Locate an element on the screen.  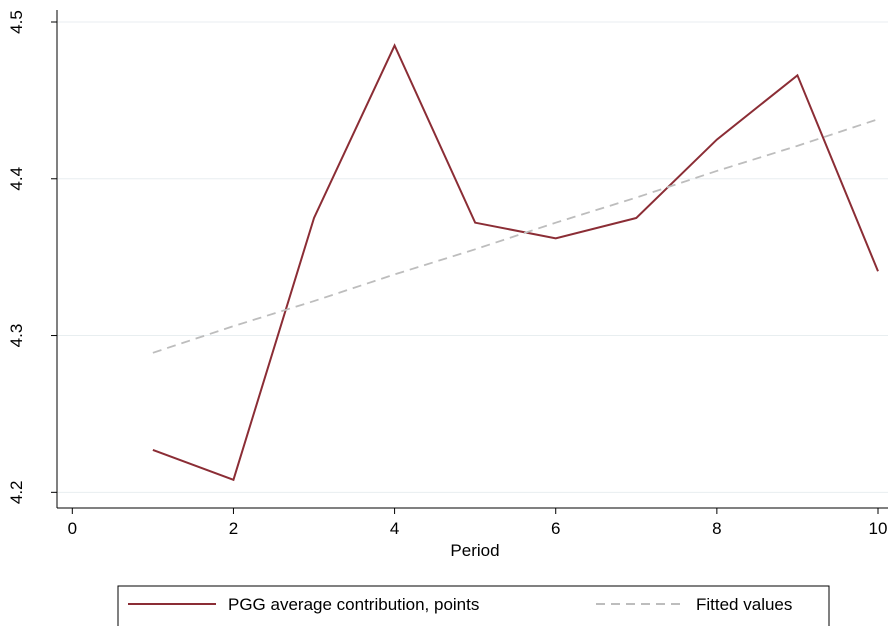
x-tick-label: 8 is located at coordinates (716, 528).